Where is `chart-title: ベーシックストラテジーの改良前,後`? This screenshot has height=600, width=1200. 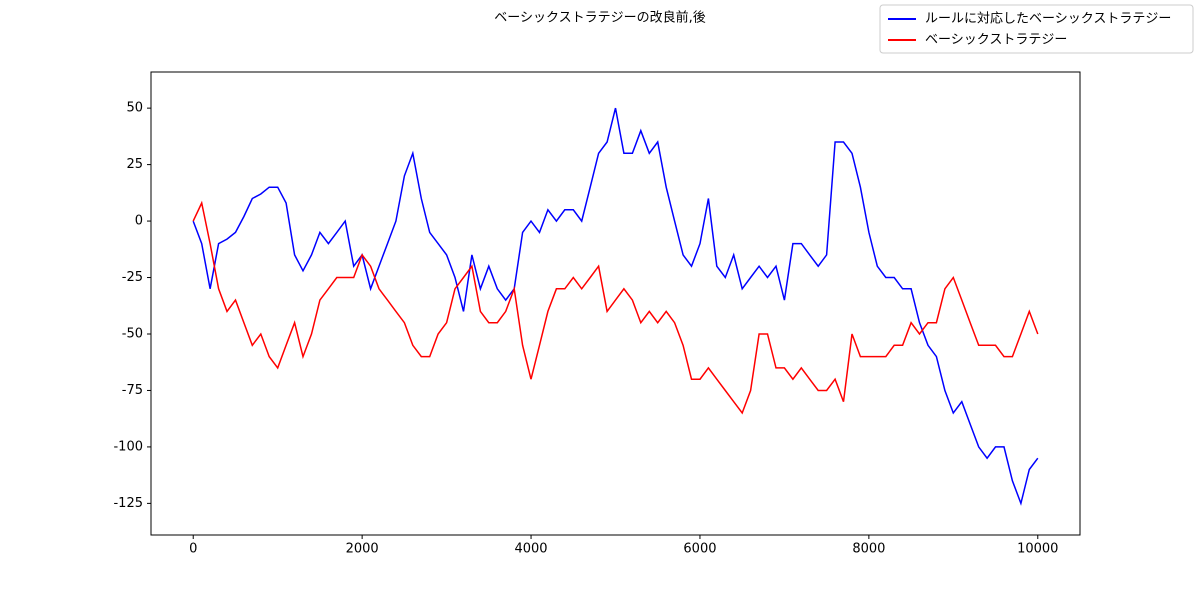 chart-title: ベーシックストラテジーの改良前,後 is located at coordinates (599, 18).